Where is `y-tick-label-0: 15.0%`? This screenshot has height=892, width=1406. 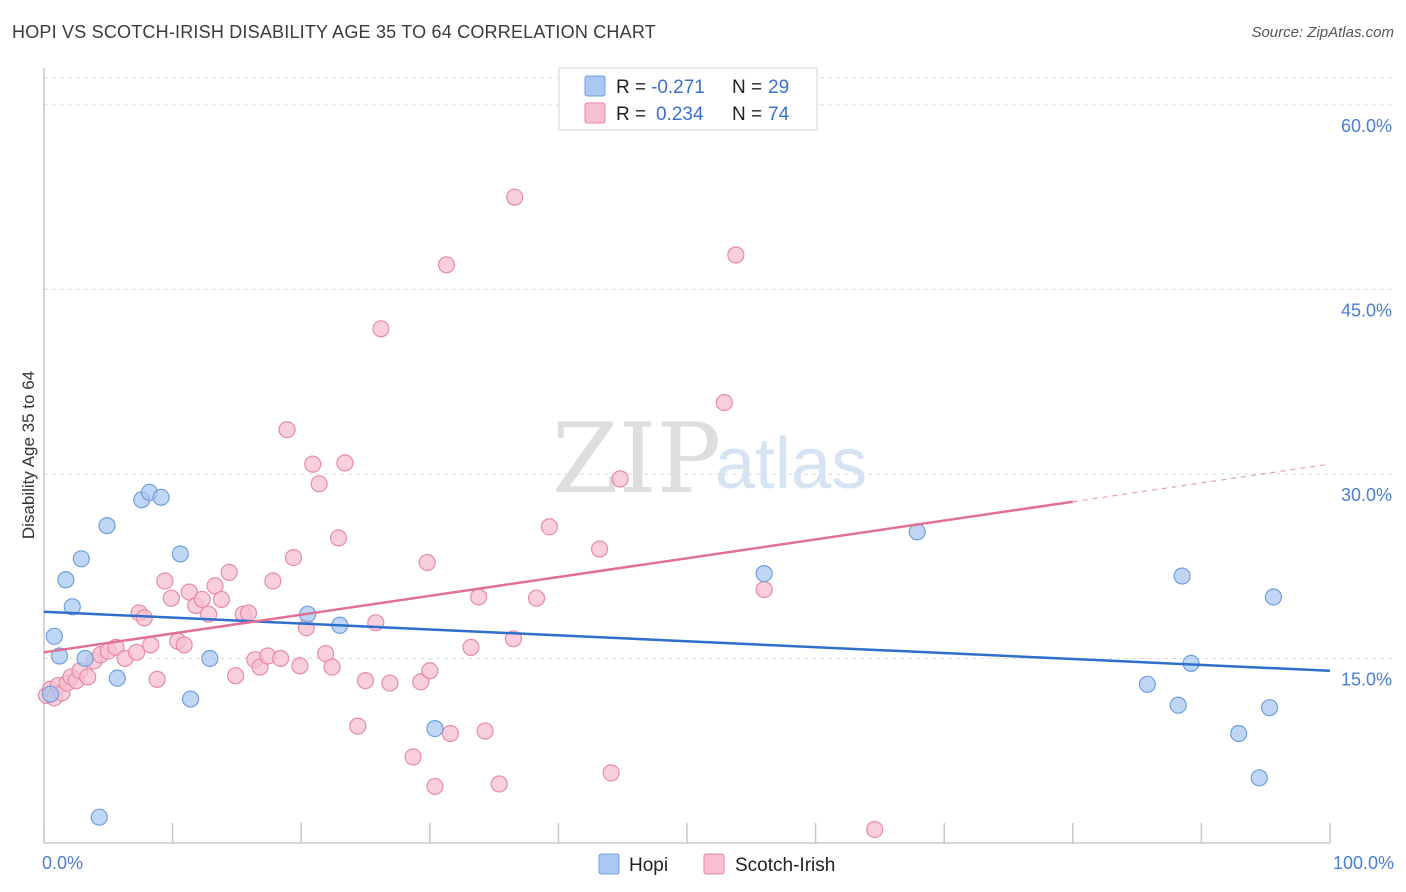 y-tick-label-0: 15.0% is located at coordinates (1366, 679).